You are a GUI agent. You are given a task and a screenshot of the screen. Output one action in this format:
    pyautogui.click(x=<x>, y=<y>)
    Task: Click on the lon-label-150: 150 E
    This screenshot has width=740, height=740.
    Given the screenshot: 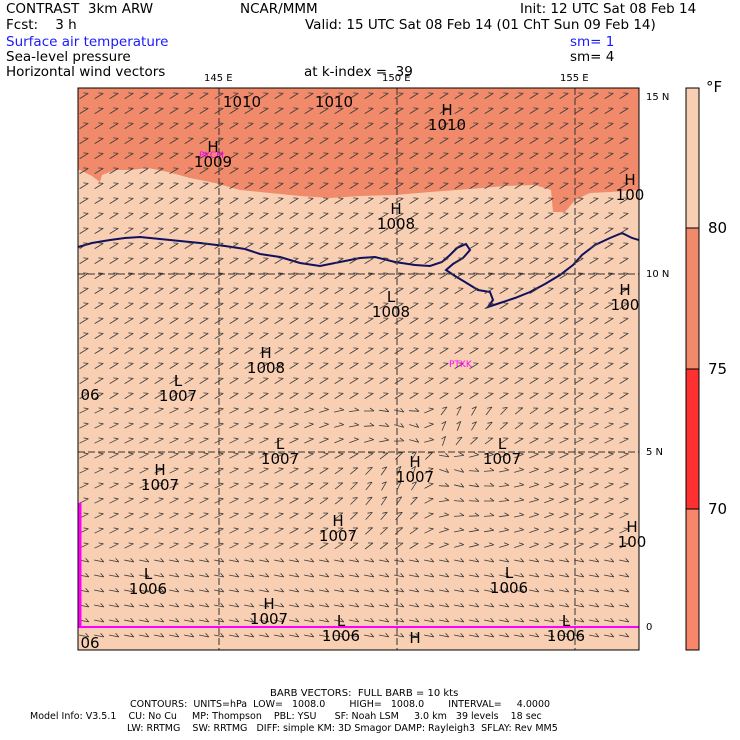 What is the action you would take?
    pyautogui.click(x=396, y=78)
    